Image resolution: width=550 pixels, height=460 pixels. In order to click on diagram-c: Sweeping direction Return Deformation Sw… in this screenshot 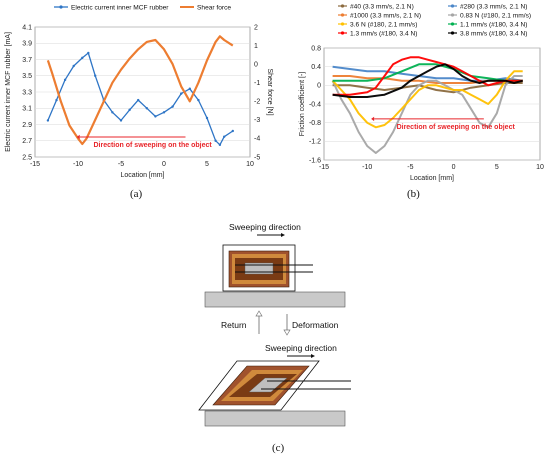, I will do `click(280, 329)`.